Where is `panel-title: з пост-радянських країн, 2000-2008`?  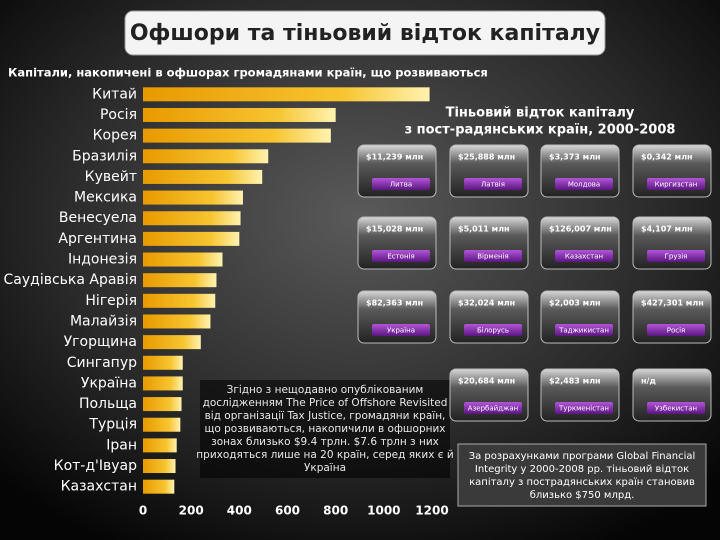 panel-title: з пост-радянських країн, 2000-2008 is located at coordinates (540, 130).